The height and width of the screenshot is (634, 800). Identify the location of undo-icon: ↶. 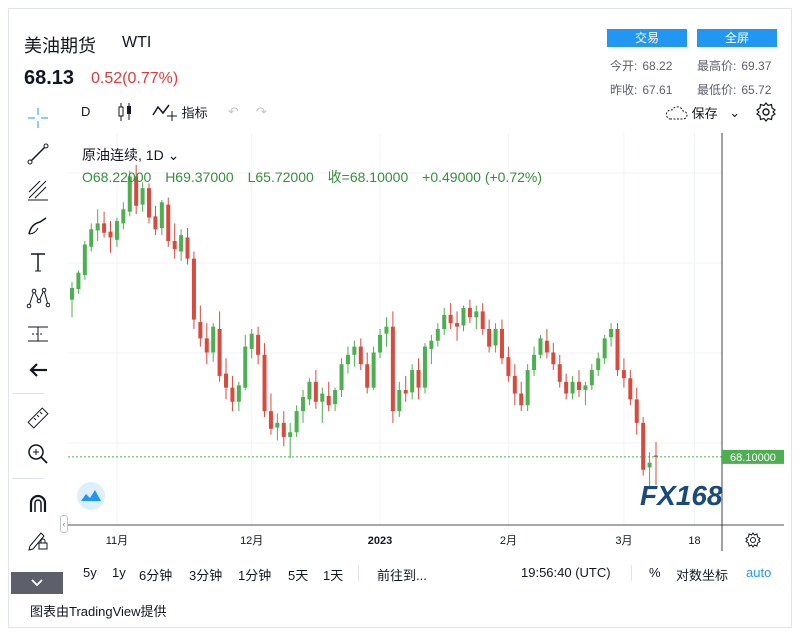
(233, 111).